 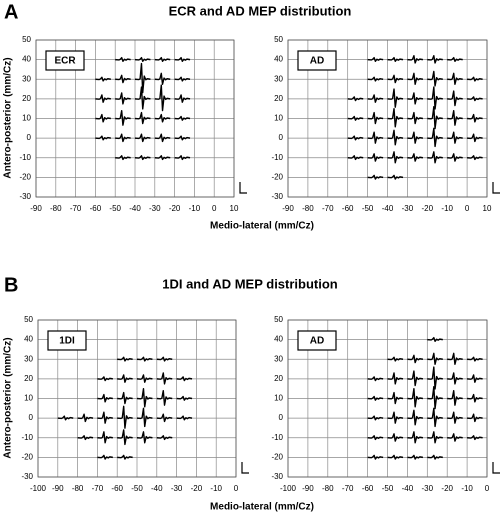 I want to click on x-tick-label: -20, so click(x=175, y=208).